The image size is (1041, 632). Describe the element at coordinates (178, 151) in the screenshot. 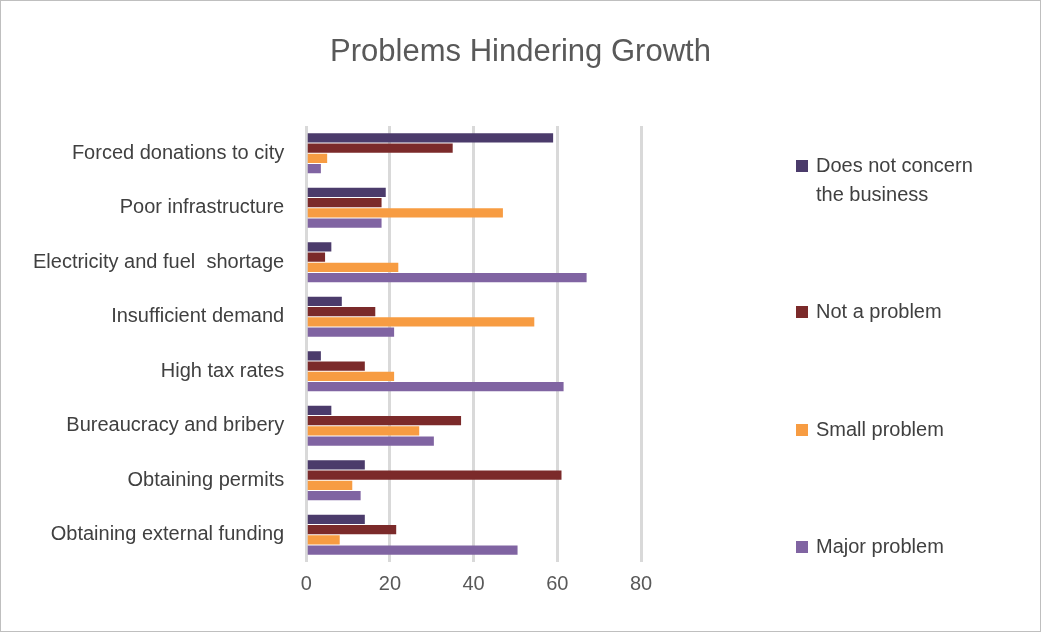

I see `y-tick-label: Forced donations to city` at that location.